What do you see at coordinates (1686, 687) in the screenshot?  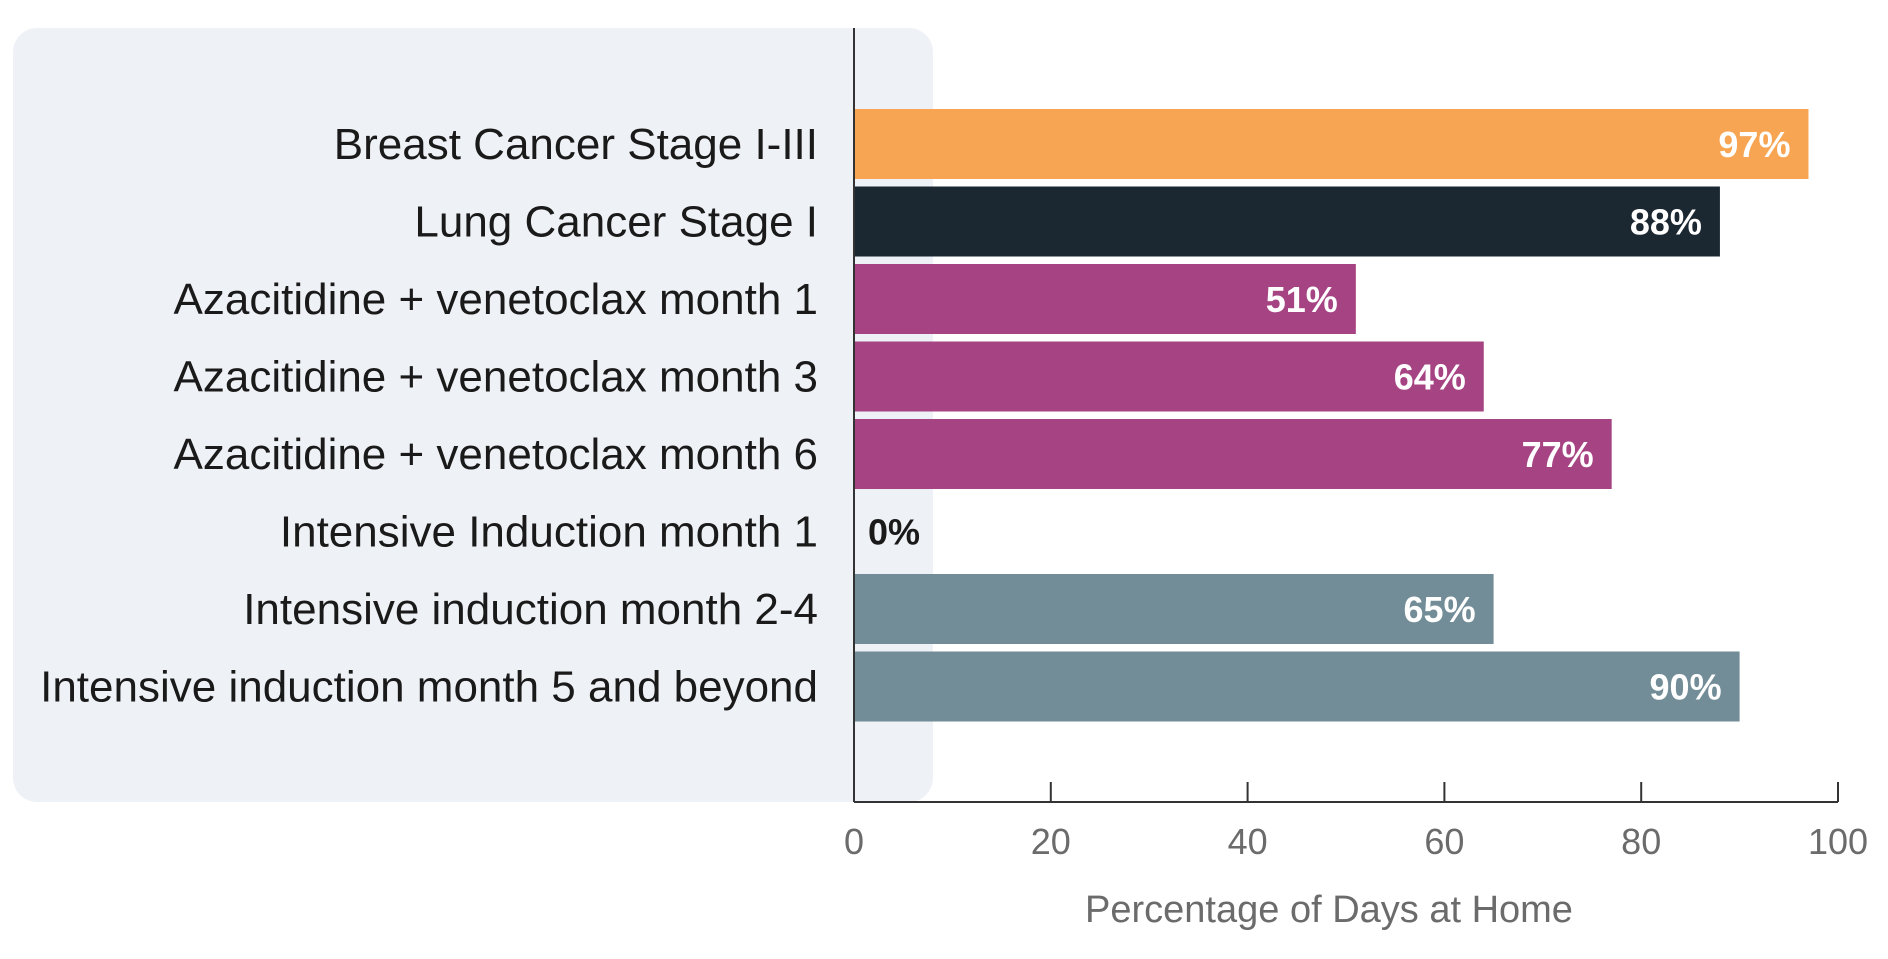 I see `value-label-8: 90%` at bounding box center [1686, 687].